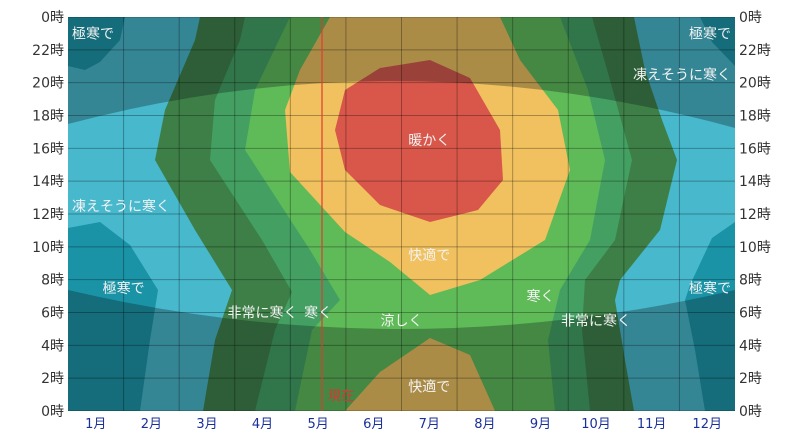 The height and width of the screenshot is (437, 800). Describe the element at coordinates (113, 316) in the screenshot. I see `zone-extreme-cold-bottom-left` at that location.